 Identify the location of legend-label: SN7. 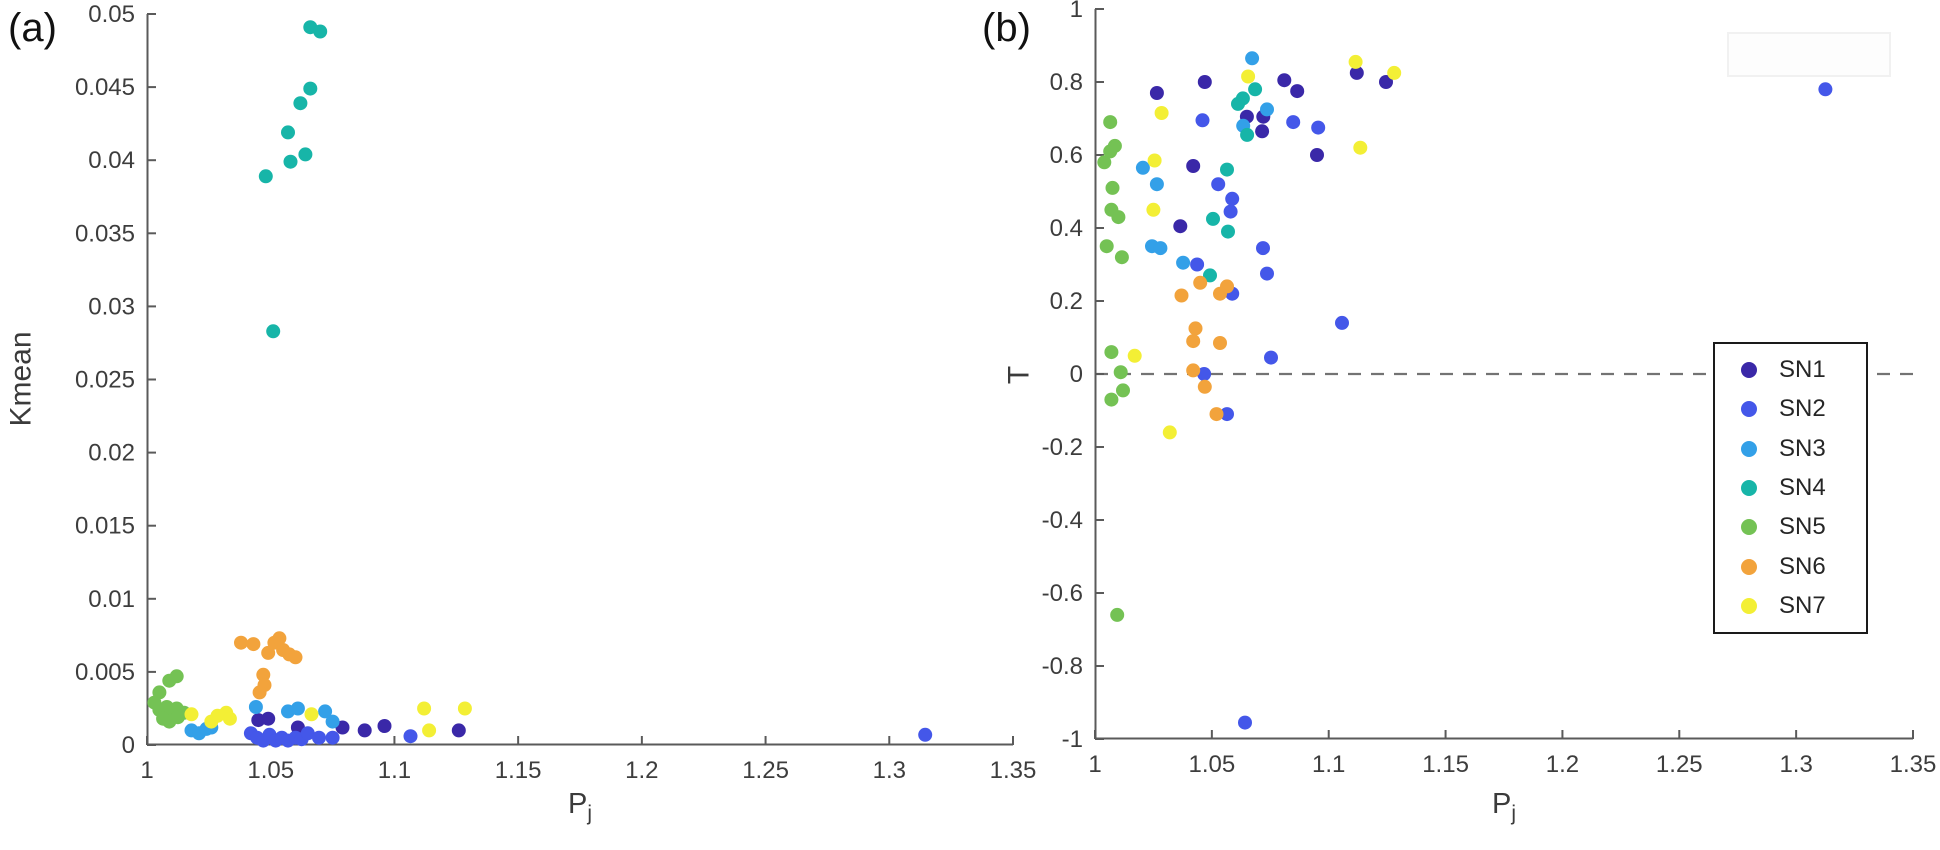
(1802, 606).